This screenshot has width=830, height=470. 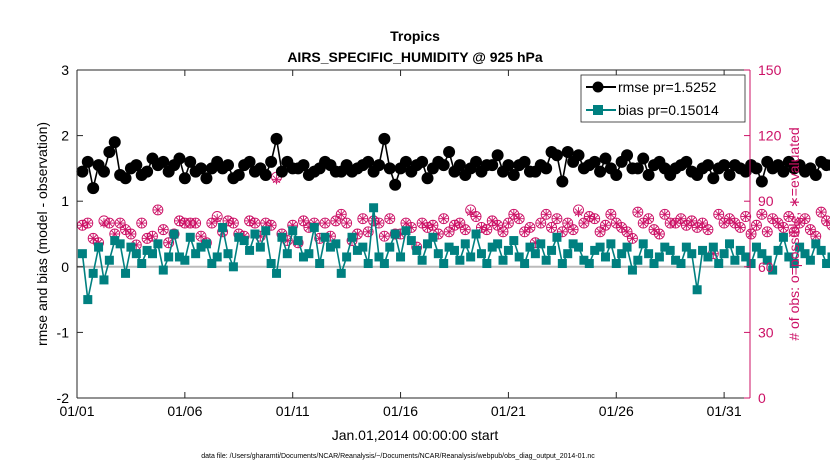 I want to click on chart-title: Tropics, so click(x=415, y=36).